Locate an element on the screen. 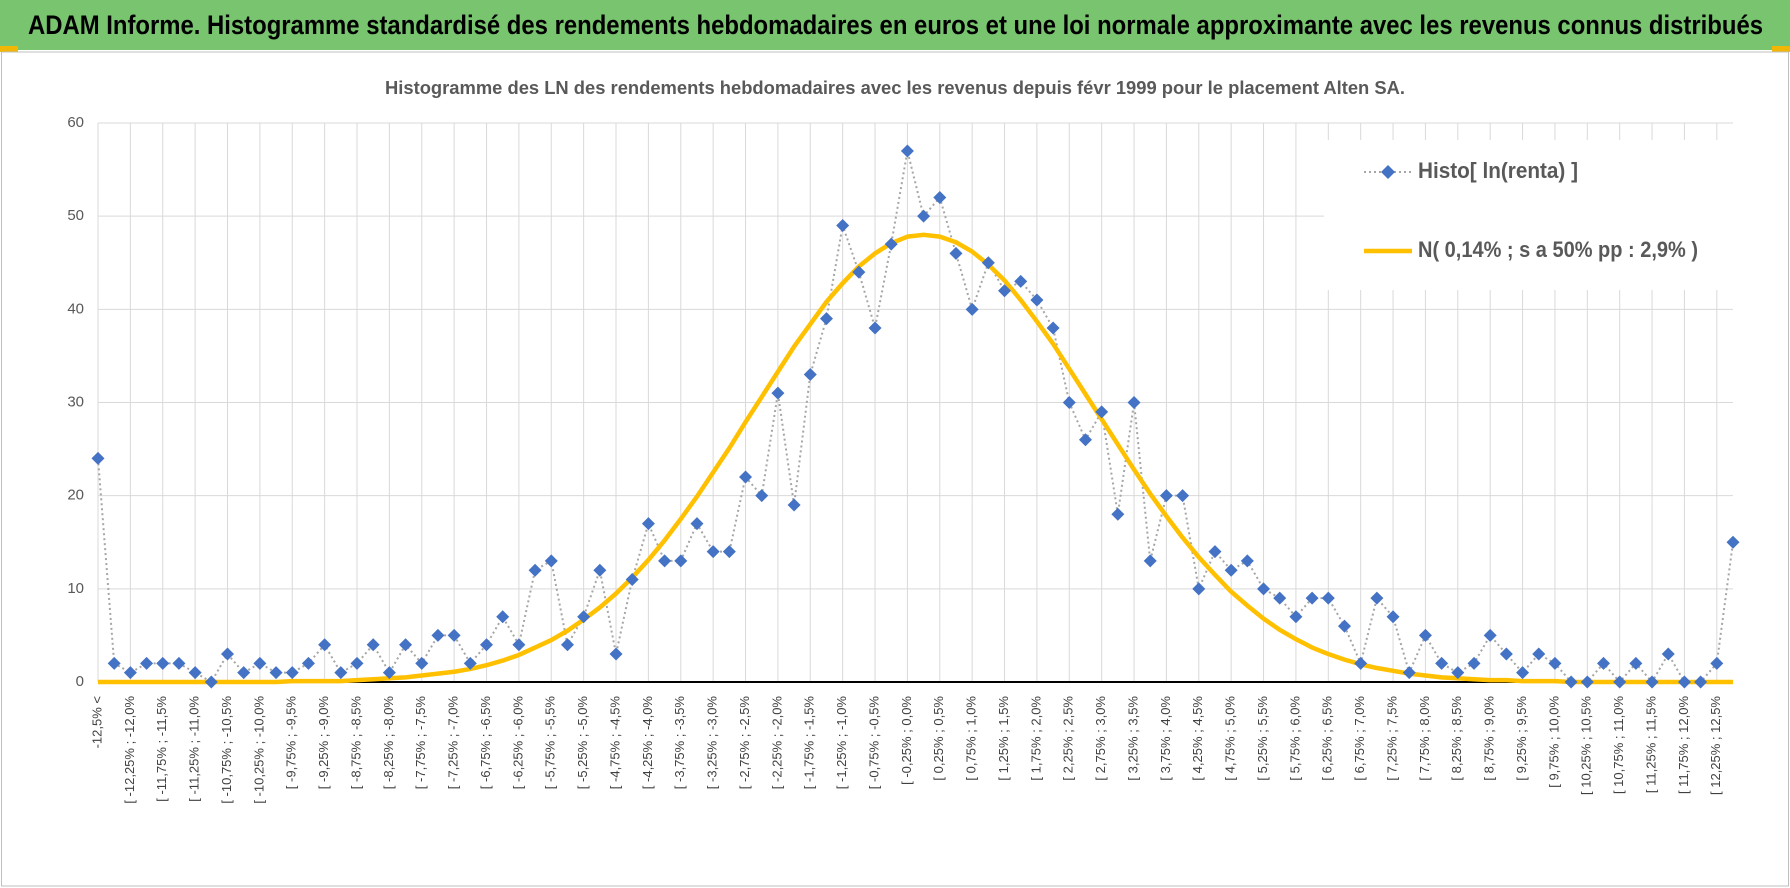 The height and width of the screenshot is (888, 1790). x-tick-label: [ -8,25% ; -8,0% is located at coordinates (388, 743).